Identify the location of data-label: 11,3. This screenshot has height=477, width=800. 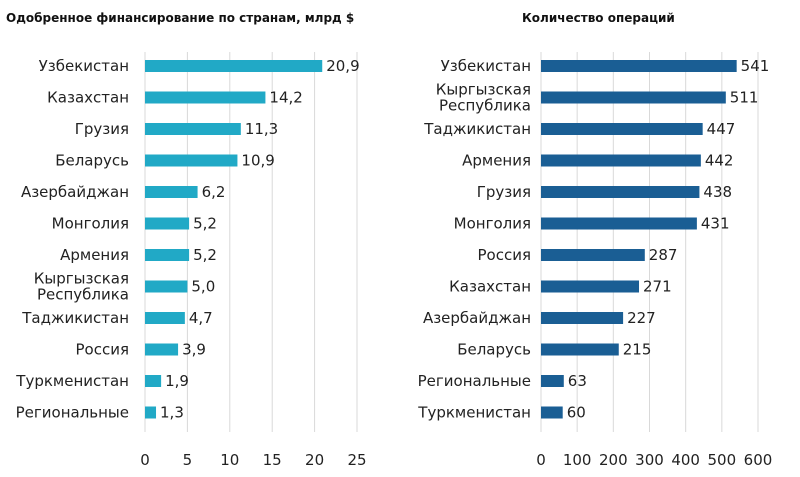
(261, 129).